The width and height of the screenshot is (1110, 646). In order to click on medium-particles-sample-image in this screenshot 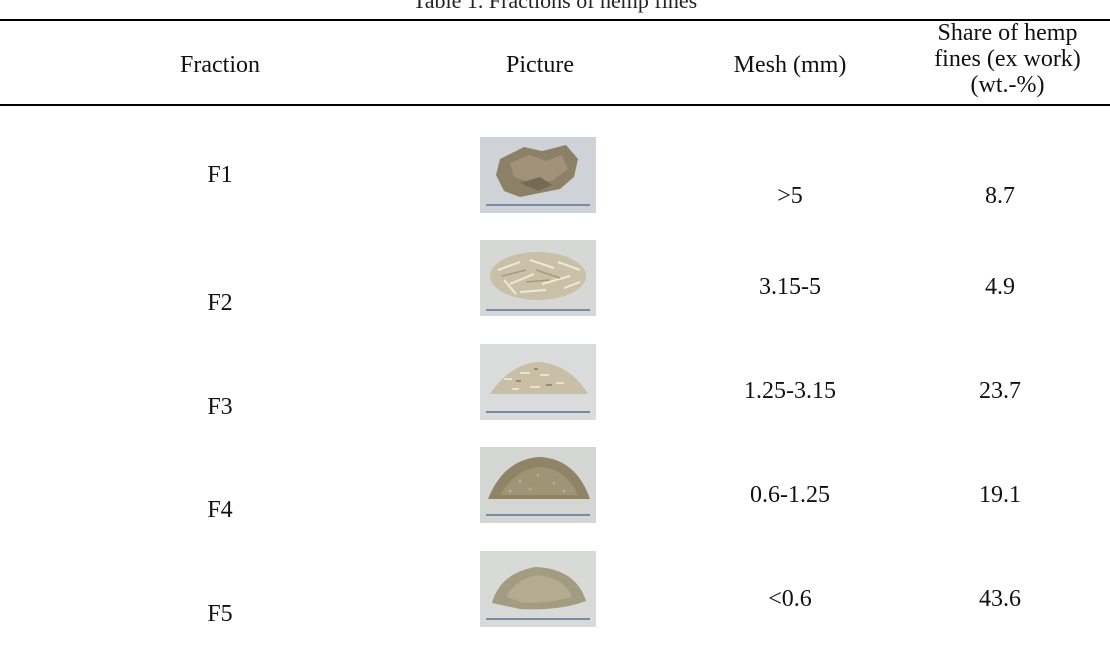, I will do `click(538, 382)`.